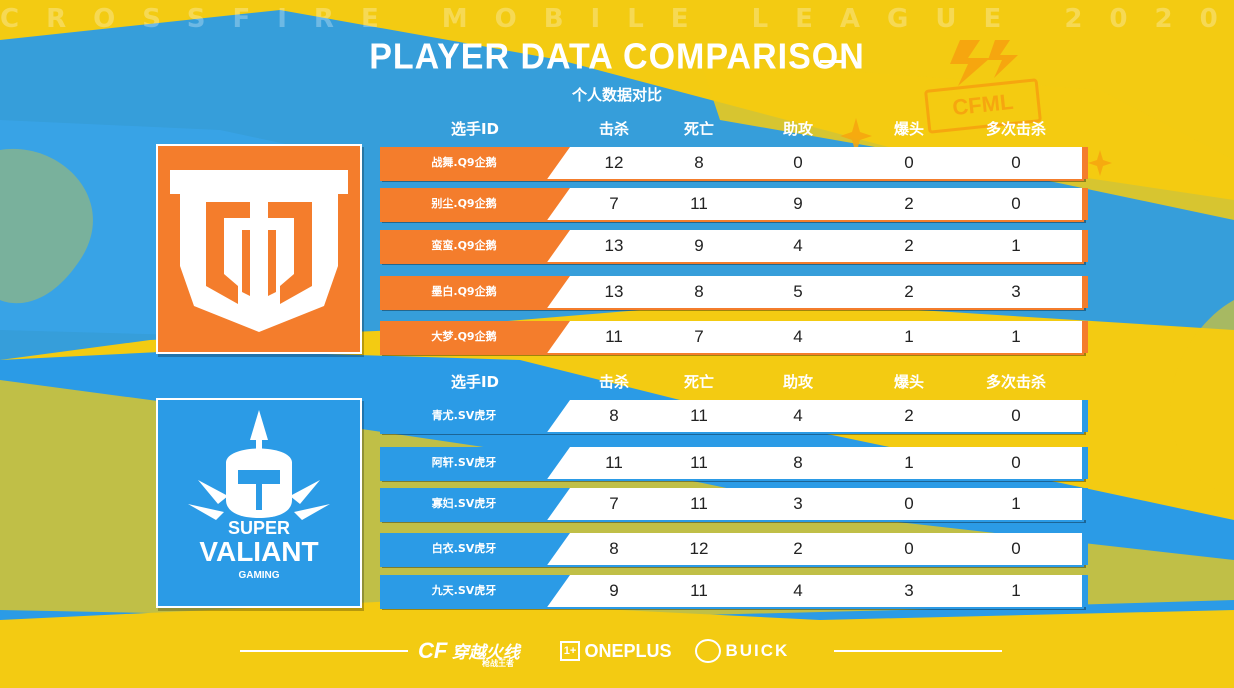 The image size is (1234, 688). Describe the element at coordinates (464, 462) in the screenshot. I see `player-id: 阿轩.SV虎牙` at that location.